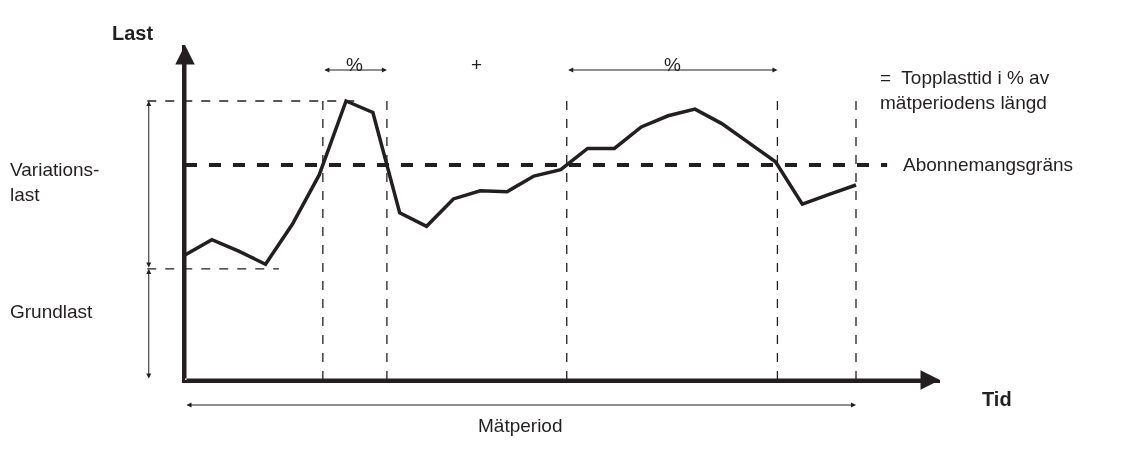  I want to click on text: Mätperiod, so click(520, 425).